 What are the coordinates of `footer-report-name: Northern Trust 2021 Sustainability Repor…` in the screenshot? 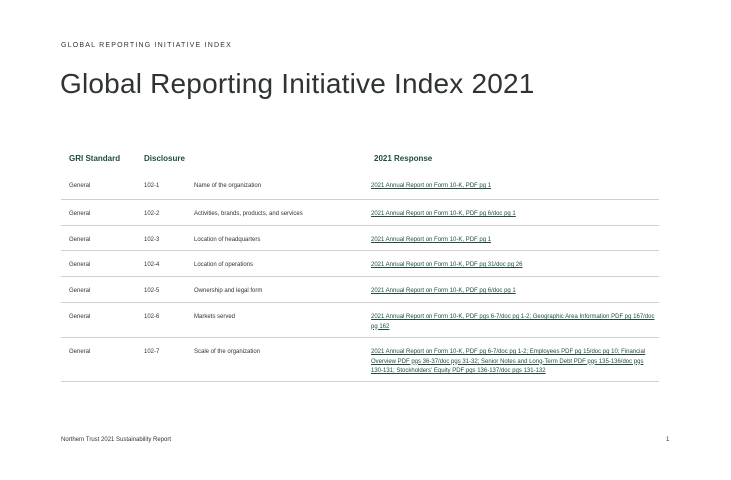 It's located at (116, 440).